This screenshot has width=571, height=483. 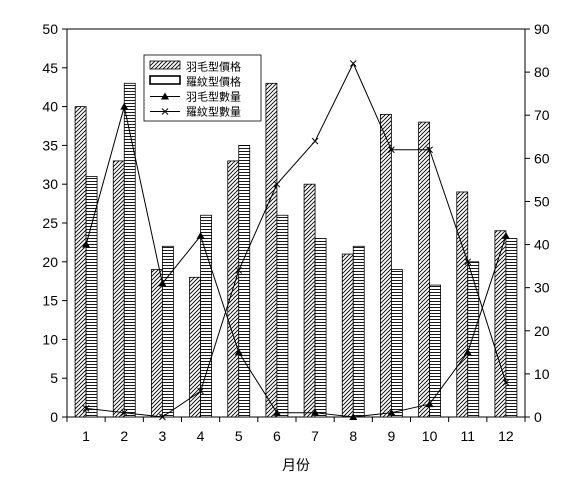 What do you see at coordinates (213, 67) in the screenshot?
I see `legend-label: 羽毛型價格` at bounding box center [213, 67].